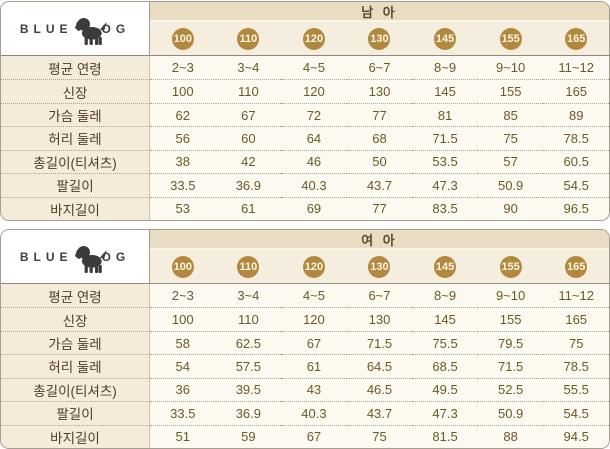 Image resolution: width=610 pixels, height=449 pixels. Describe the element at coordinates (183, 366) in the screenshot. I see `value-cell: 54` at that location.